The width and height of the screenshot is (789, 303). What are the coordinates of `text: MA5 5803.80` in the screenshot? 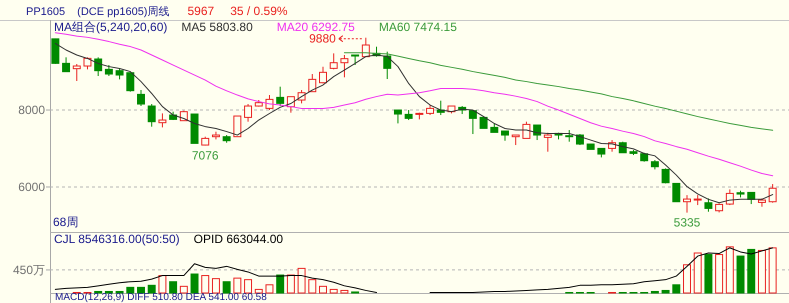 It's located at (217, 27).